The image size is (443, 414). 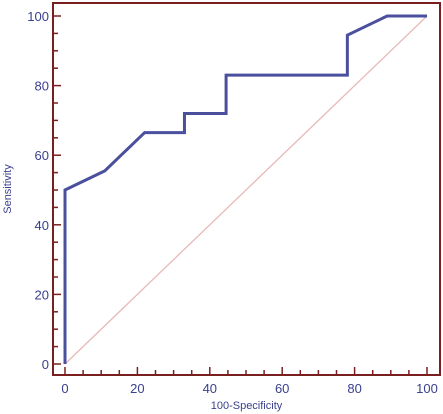 I want to click on x-tick-label: 80, so click(x=354, y=388).